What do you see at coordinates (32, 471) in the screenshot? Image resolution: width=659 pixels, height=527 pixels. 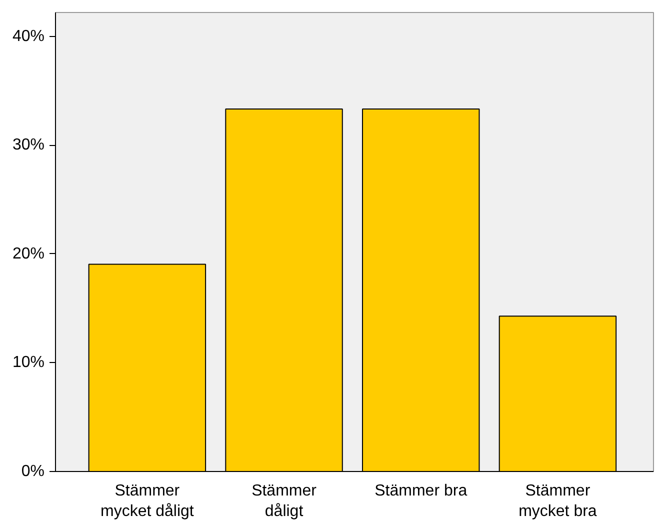 I see `y-tick-label: 0%` at bounding box center [32, 471].